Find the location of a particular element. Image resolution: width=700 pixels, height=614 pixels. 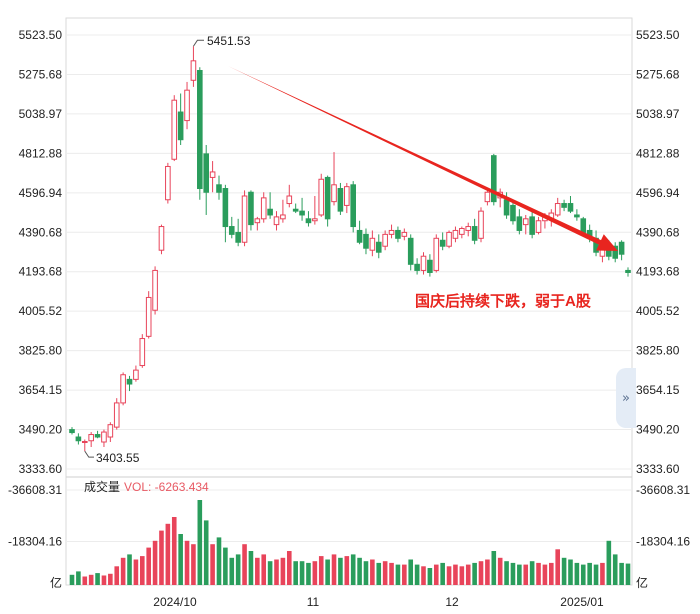

volume-tick-left: 亿 is located at coordinates (56, 582).